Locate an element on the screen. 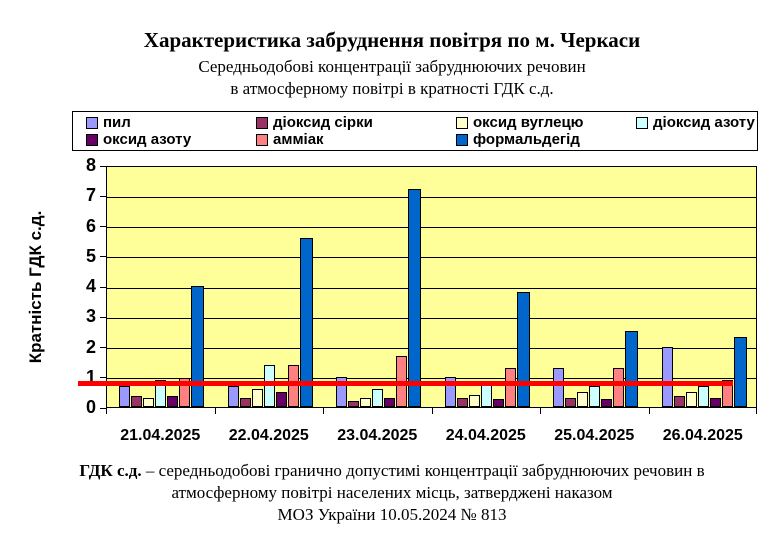 The width and height of the screenshot is (784, 559). bar-діоксид-азоту-25.04.2025 is located at coordinates (595, 396).